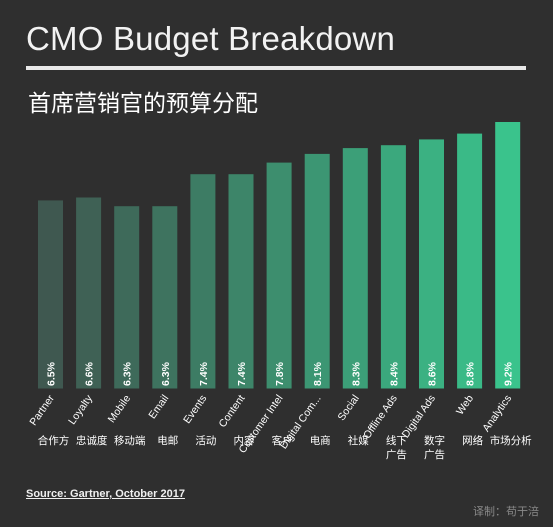  I want to click on category-label-cn: 忠诚度, so click(92, 440).